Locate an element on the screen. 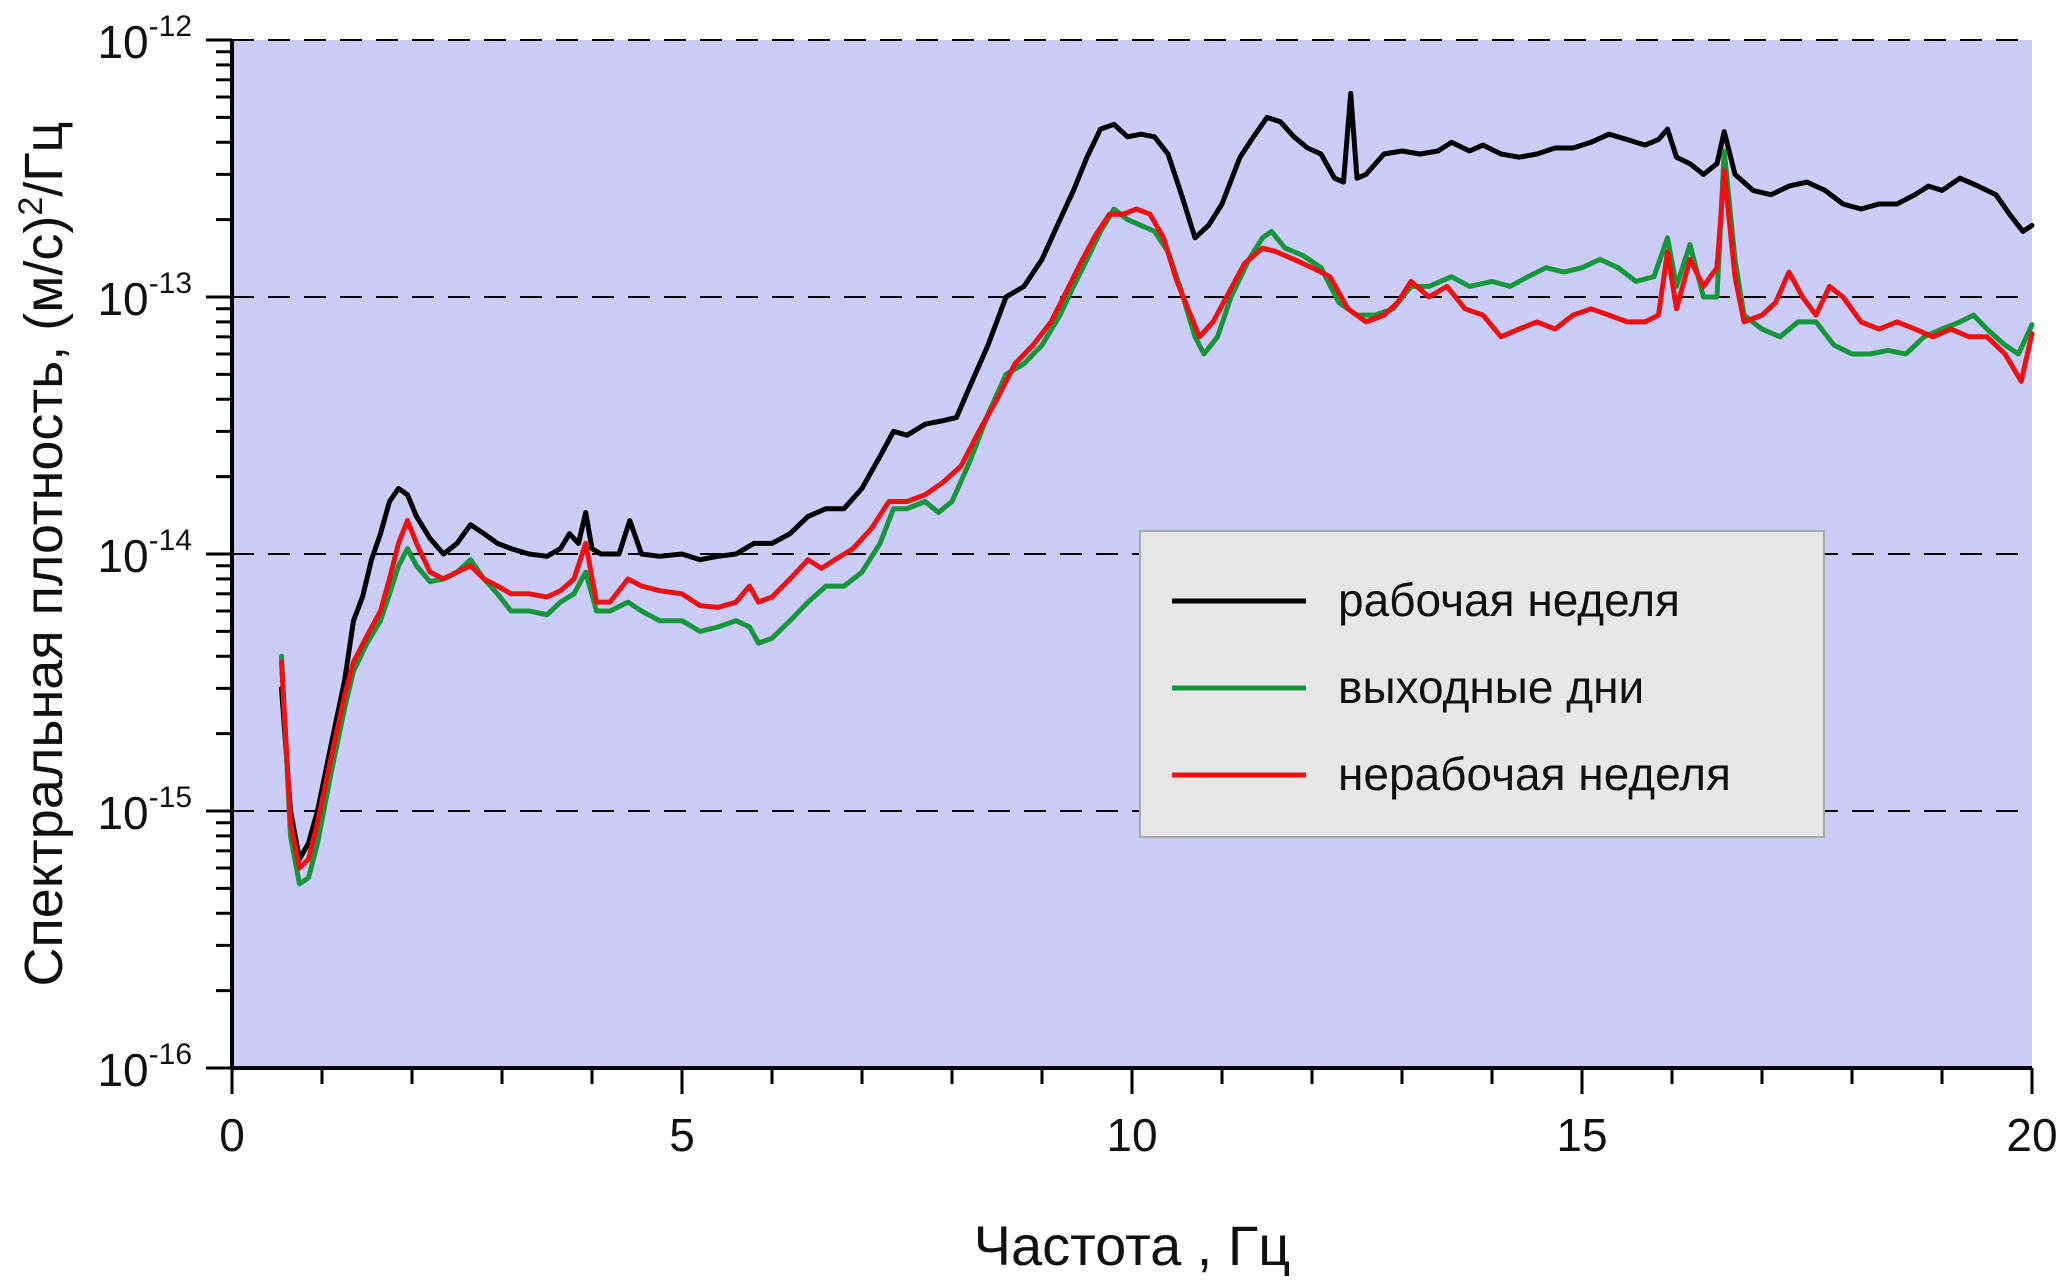 The image size is (2062, 1284). y-tick-label: 10-15 is located at coordinates (144, 810).